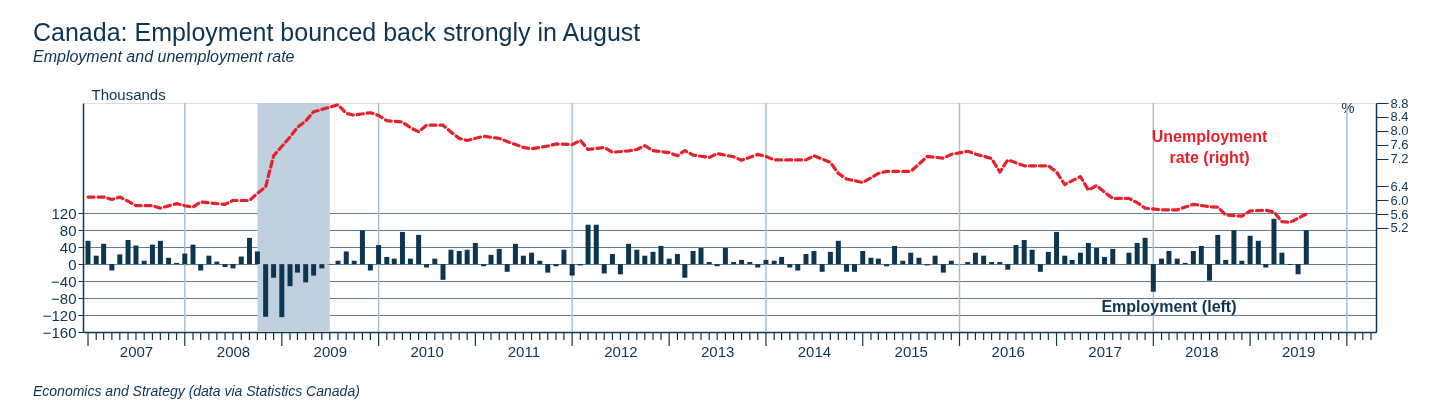  Describe the element at coordinates (427, 351) in the screenshot. I see `x-tick-label: 2010` at that location.